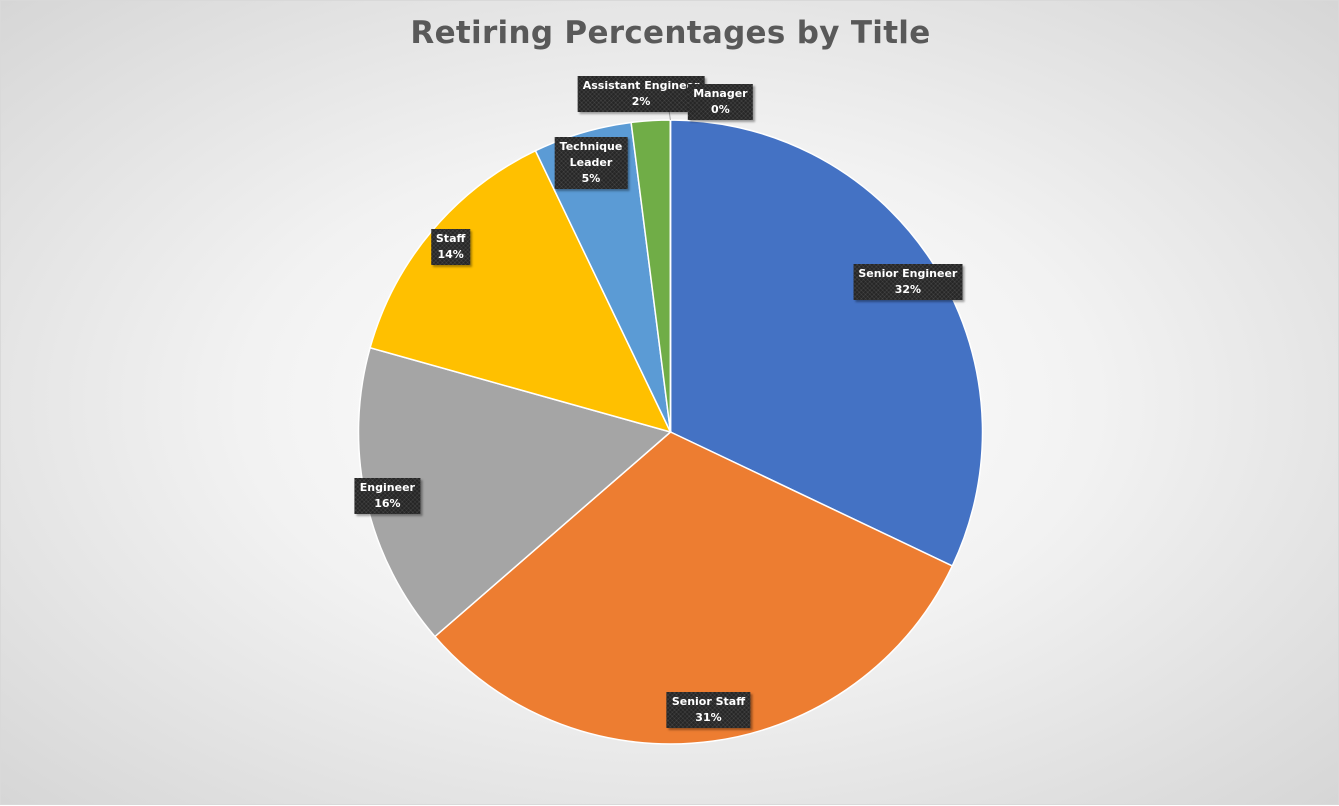 Image resolution: width=1339 pixels, height=806 pixels. Describe the element at coordinates (907, 290) in the screenshot. I see `data-label-percent: 32%` at that location.